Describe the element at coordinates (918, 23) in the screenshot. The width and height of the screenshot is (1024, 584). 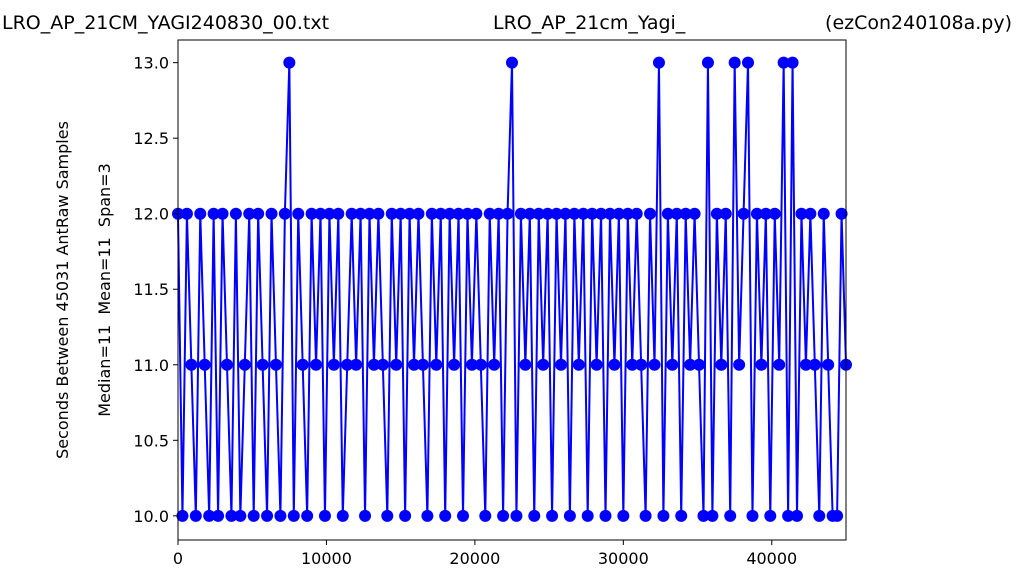
I see `title-right: (ezCon240108a.py)` at that location.